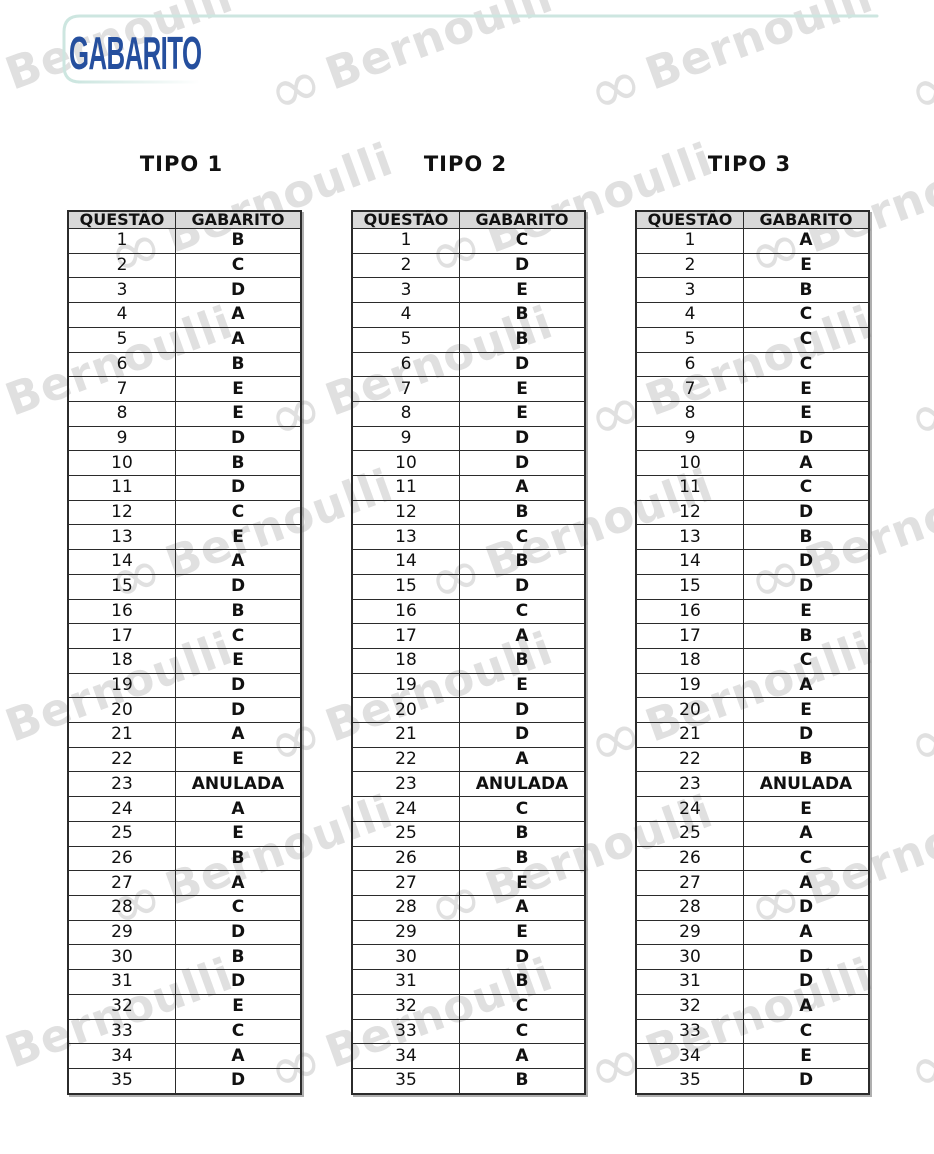 The image size is (934, 1154). I want to click on table-row: 20 E, so click(752, 710).